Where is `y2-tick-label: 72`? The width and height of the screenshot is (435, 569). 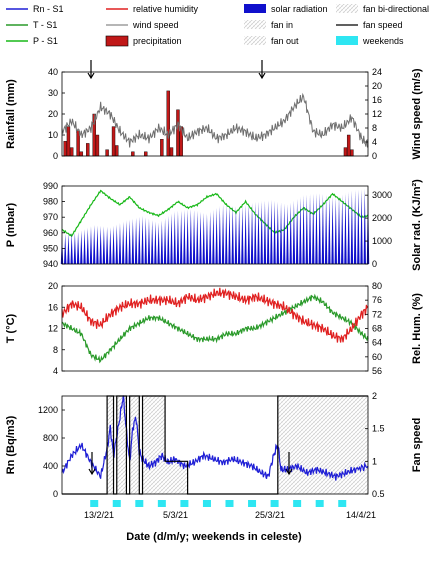 y2-tick-label: 72 is located at coordinates (377, 314).